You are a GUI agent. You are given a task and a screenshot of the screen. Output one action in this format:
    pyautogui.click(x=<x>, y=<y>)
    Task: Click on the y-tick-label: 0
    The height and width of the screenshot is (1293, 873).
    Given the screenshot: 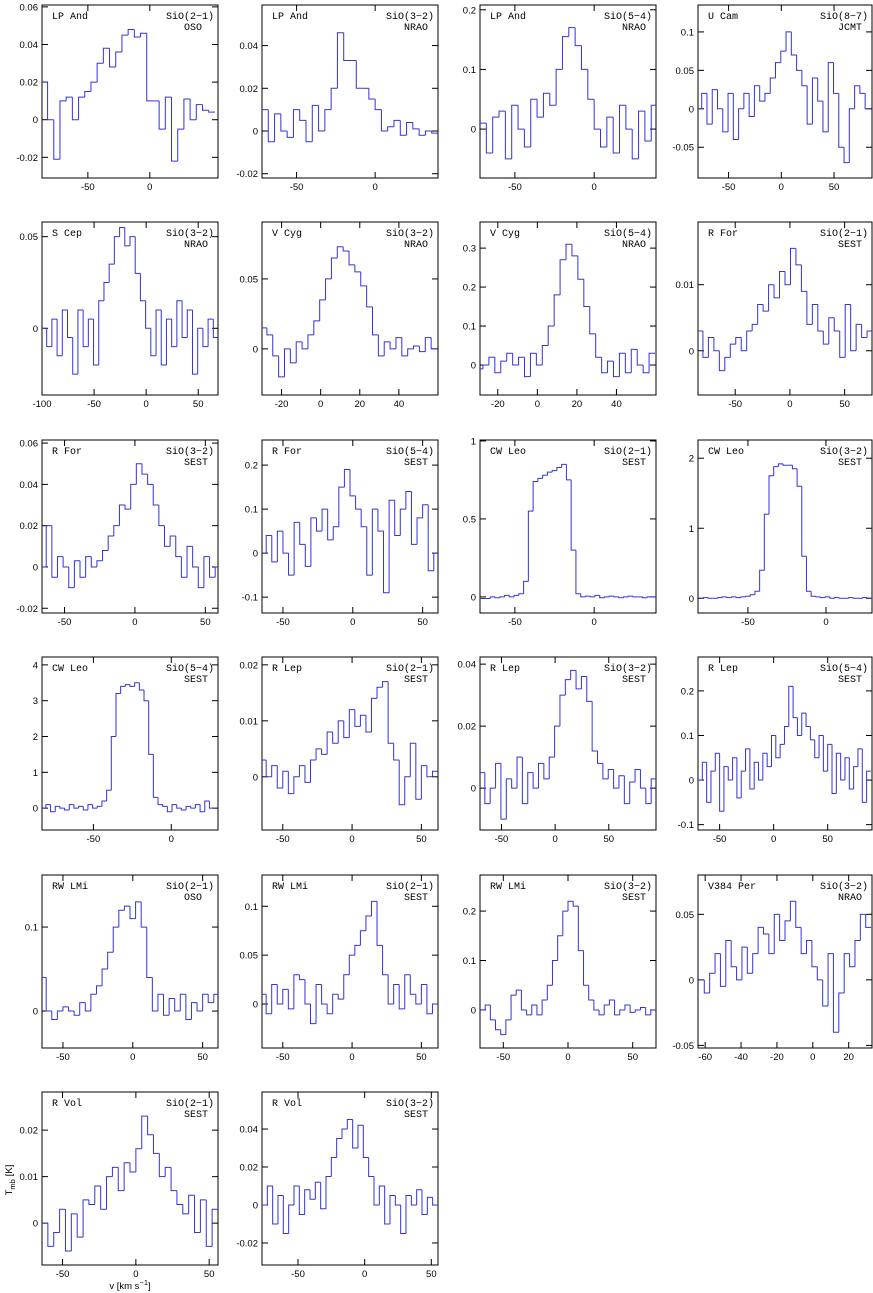 What is the action you would take?
    pyautogui.click(x=255, y=349)
    